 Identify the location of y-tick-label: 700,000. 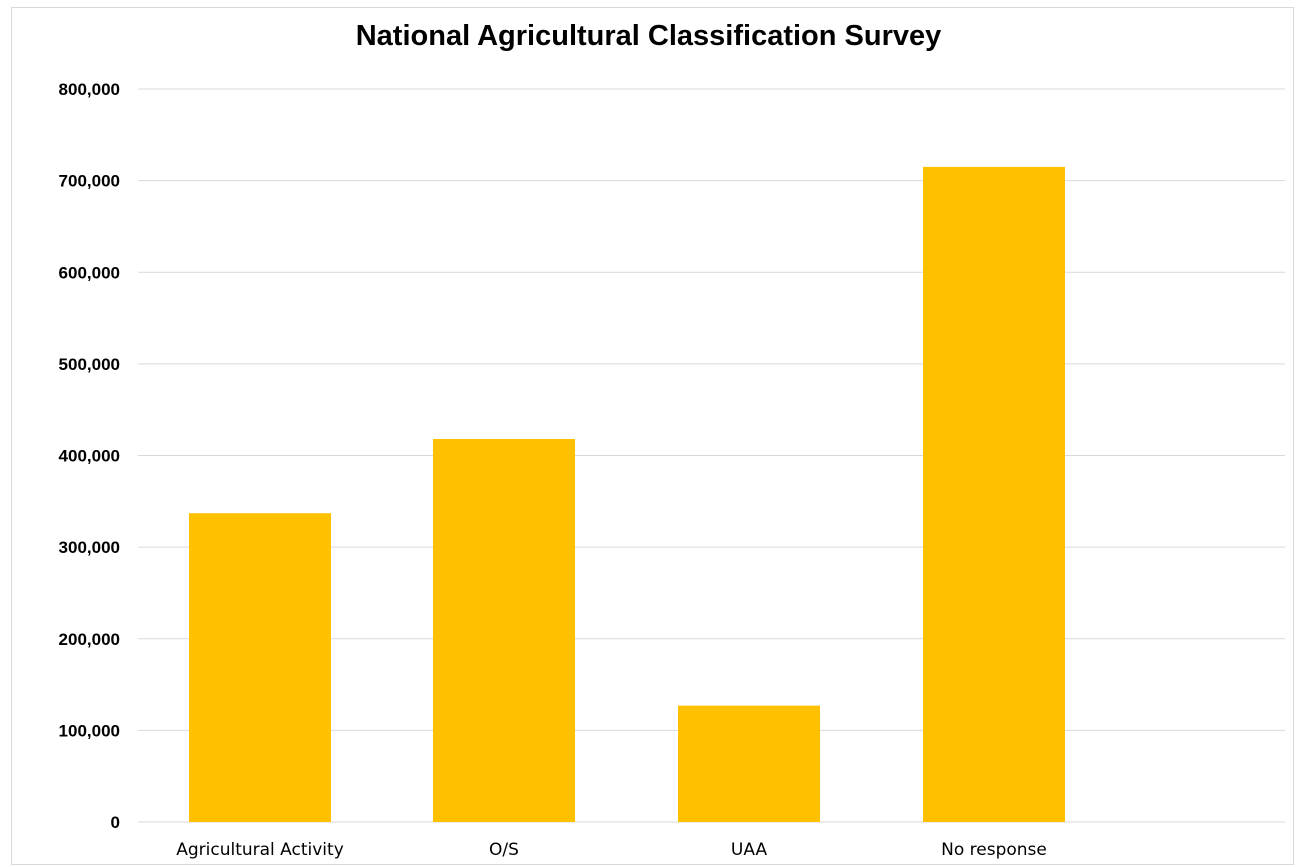
(89, 181).